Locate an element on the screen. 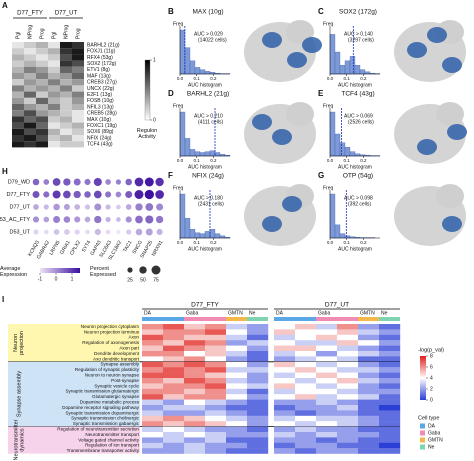  threshold-label: AUC > 0.210 is located at coordinates (208, 116).